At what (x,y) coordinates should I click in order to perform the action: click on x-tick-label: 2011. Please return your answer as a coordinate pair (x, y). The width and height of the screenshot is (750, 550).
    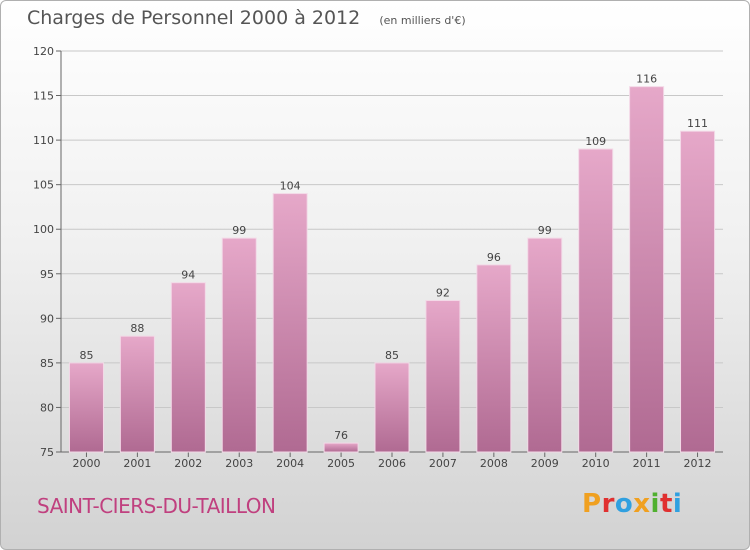
    Looking at the image, I should click on (647, 463).